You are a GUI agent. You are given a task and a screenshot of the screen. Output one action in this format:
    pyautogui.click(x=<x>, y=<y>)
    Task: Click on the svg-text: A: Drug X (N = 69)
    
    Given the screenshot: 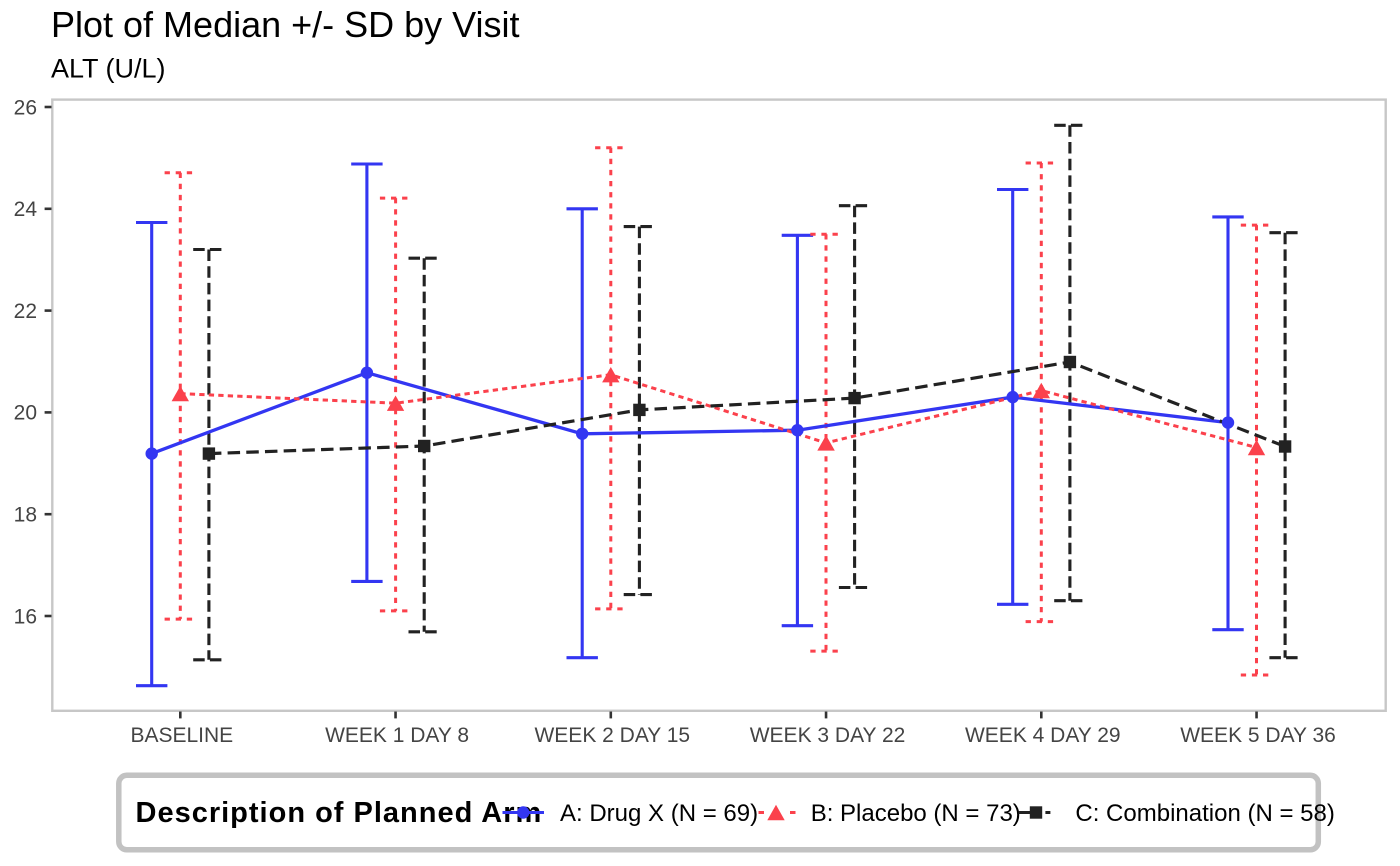 What is the action you would take?
    pyautogui.click(x=659, y=813)
    